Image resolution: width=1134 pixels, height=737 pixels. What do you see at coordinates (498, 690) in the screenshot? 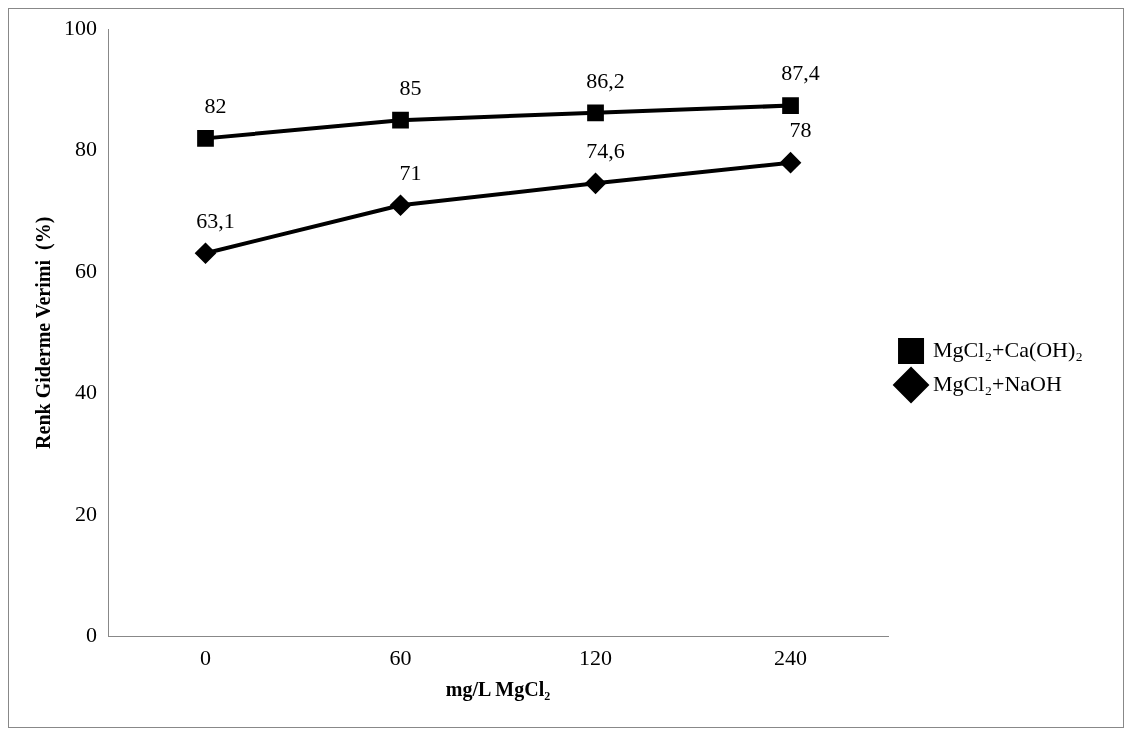
I see `x-axis-title: mg/L MgCl₂` at bounding box center [498, 690].